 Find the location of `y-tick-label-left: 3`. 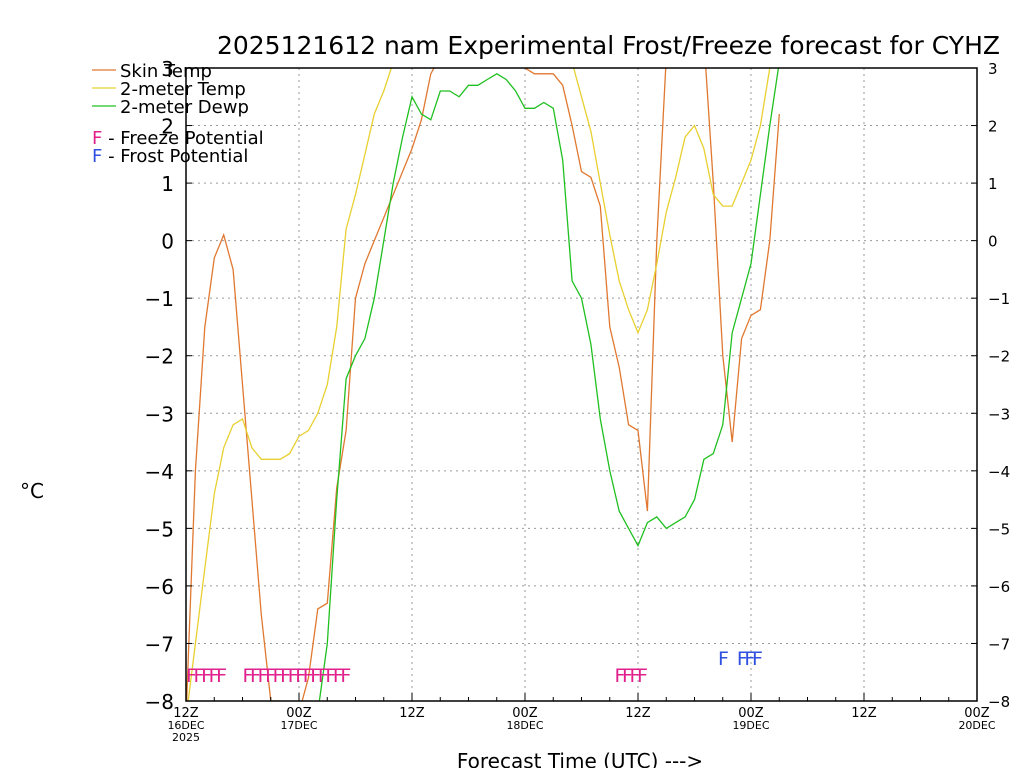

y-tick-label-left: 3 is located at coordinates (167, 69).